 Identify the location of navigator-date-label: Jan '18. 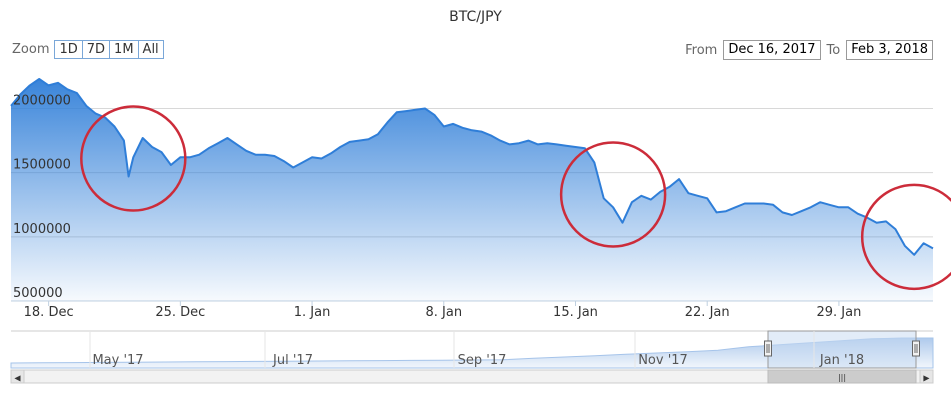
(841, 360).